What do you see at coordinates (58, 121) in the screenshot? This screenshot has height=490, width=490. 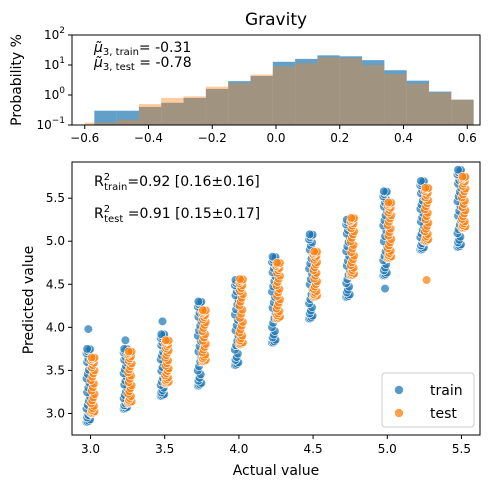 I see `hist-y-tick-exponent: −1` at bounding box center [58, 121].